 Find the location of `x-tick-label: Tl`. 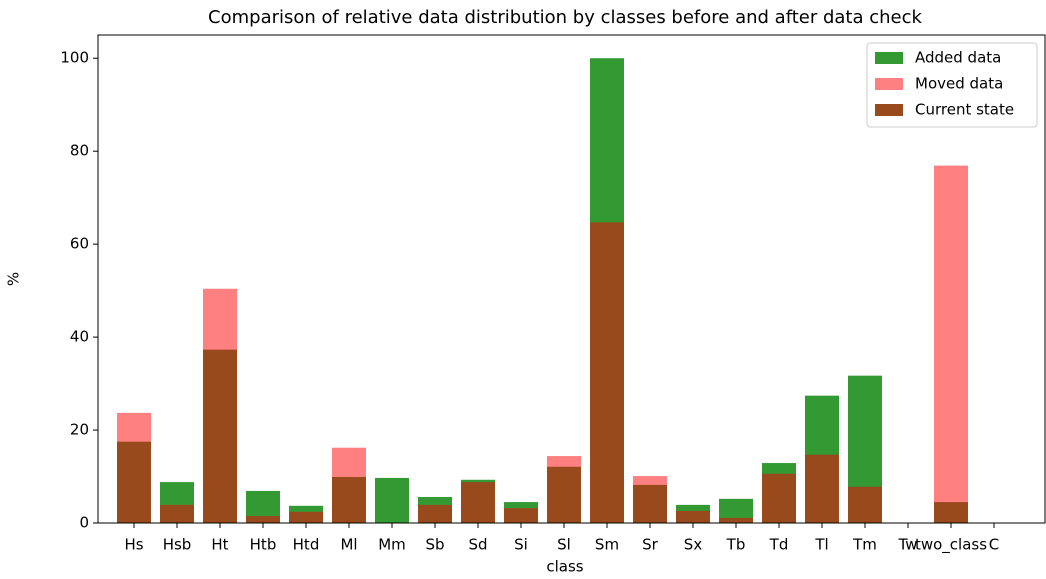

x-tick-label: Tl is located at coordinates (821, 545).